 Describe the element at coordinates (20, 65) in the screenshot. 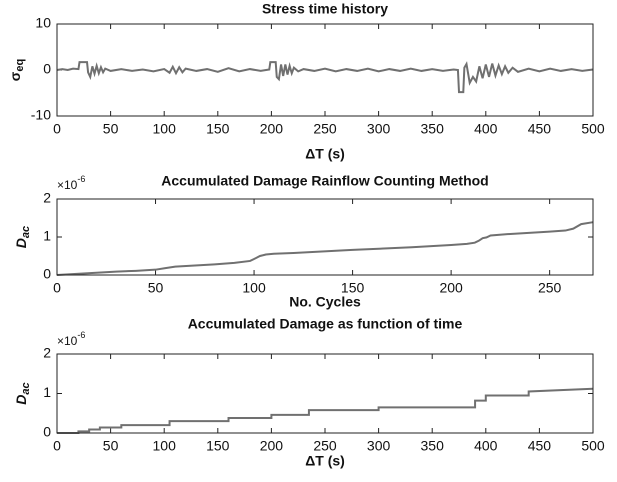

I see `y-axis-subscript: eq` at that location.